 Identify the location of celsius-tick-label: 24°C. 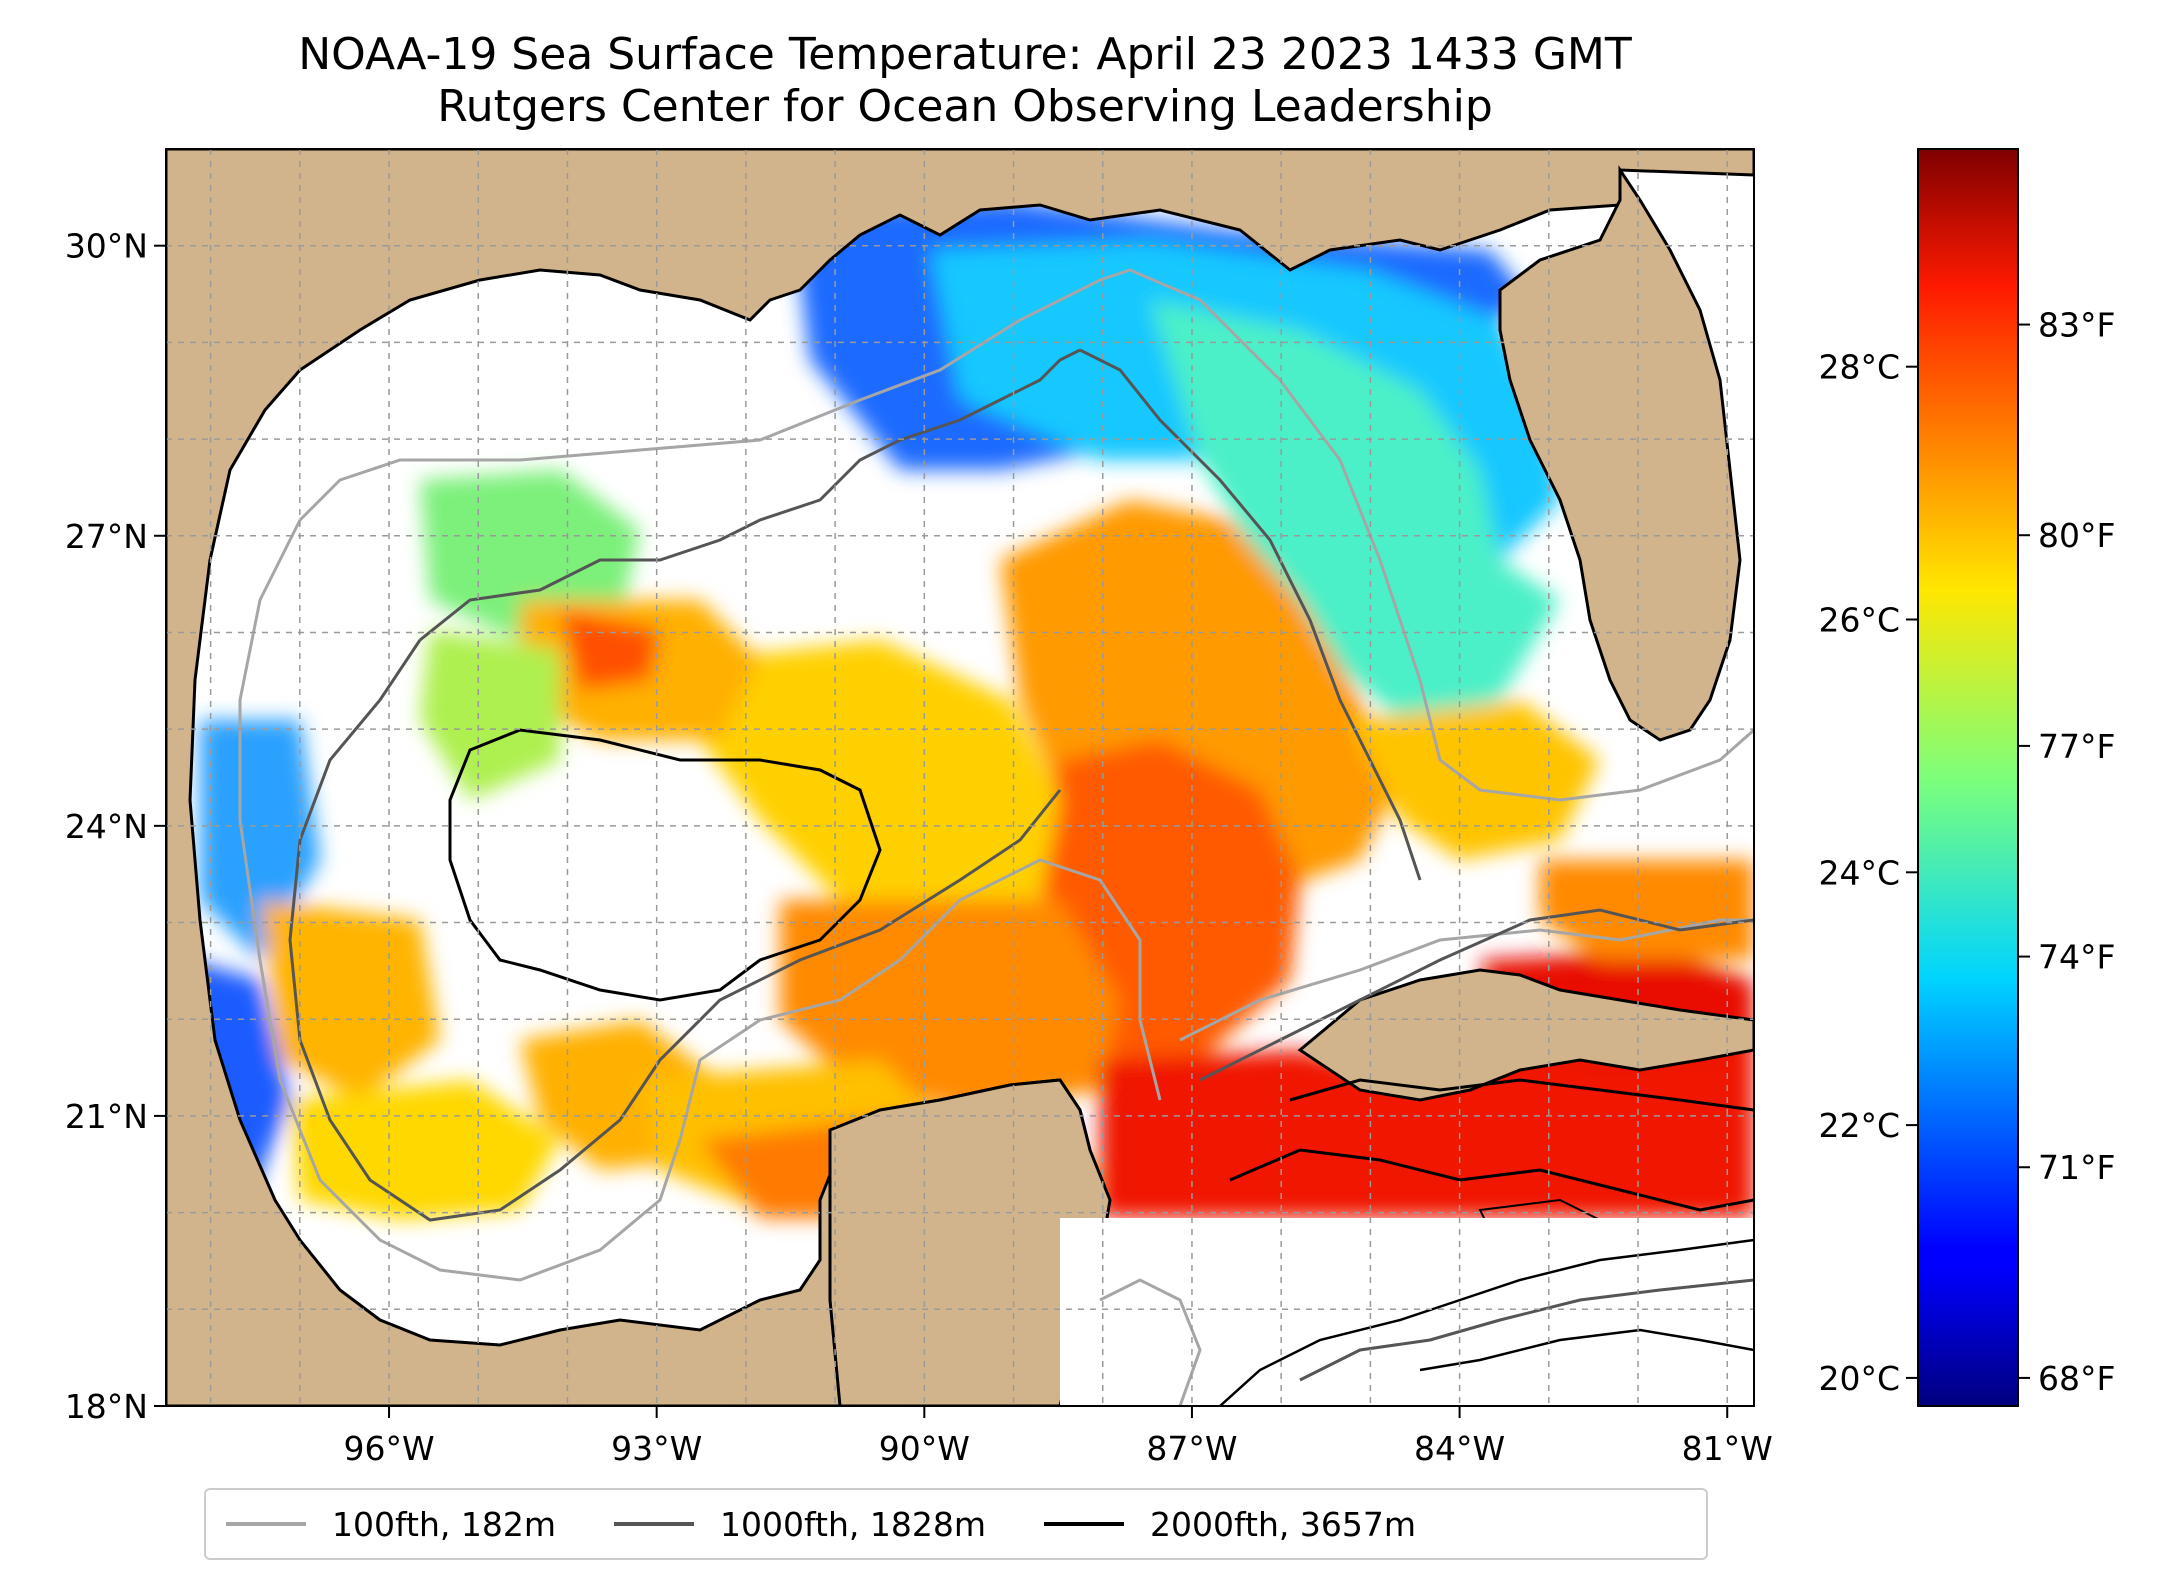
(1859, 872).